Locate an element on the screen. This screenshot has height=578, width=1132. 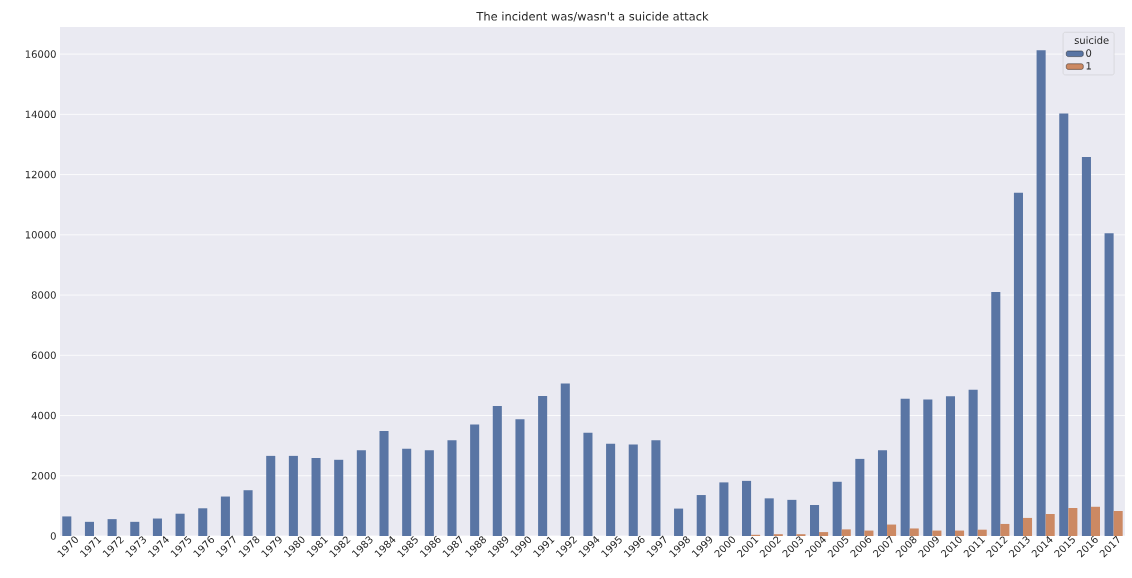
legend-label: 1 is located at coordinates (1088, 66).